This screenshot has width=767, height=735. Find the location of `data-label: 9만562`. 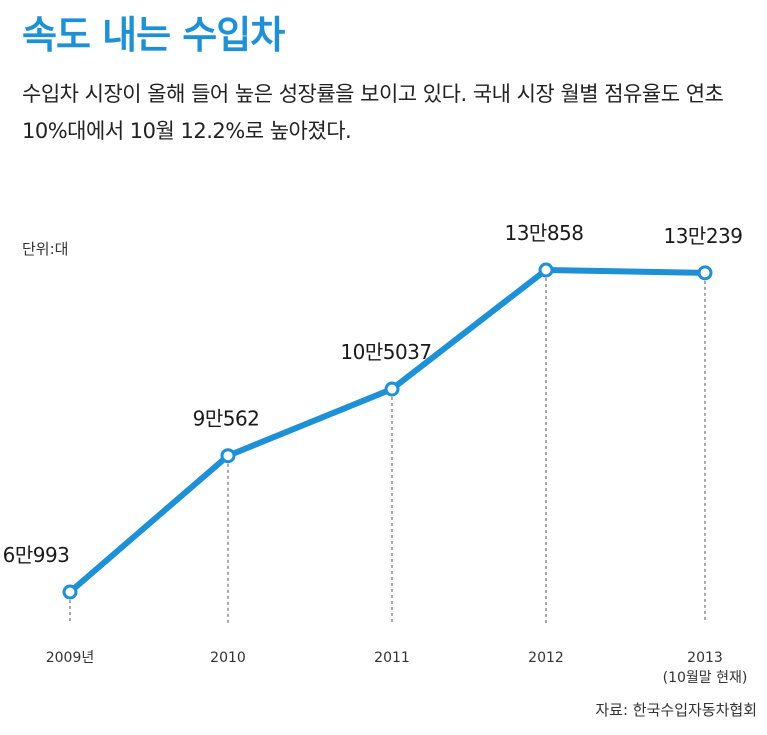

data-label: 9만562 is located at coordinates (226, 419).